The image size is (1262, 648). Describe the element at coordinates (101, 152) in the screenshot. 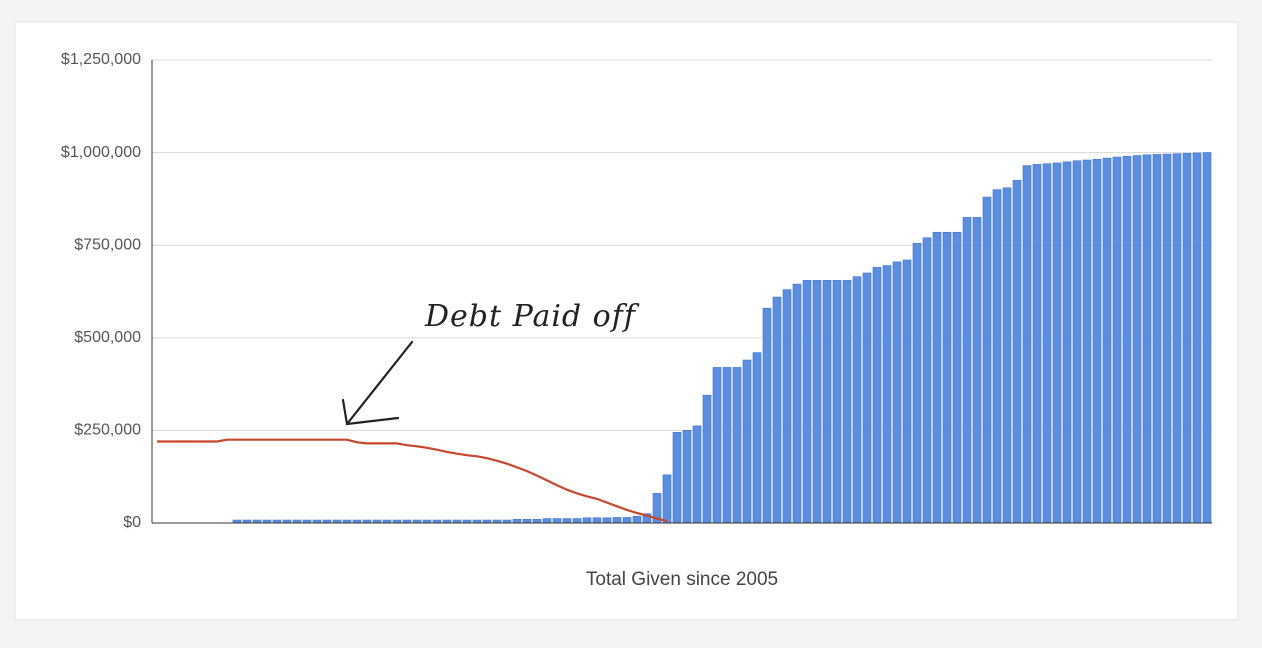

I see `y-tick-label: $1,000,000` at that location.